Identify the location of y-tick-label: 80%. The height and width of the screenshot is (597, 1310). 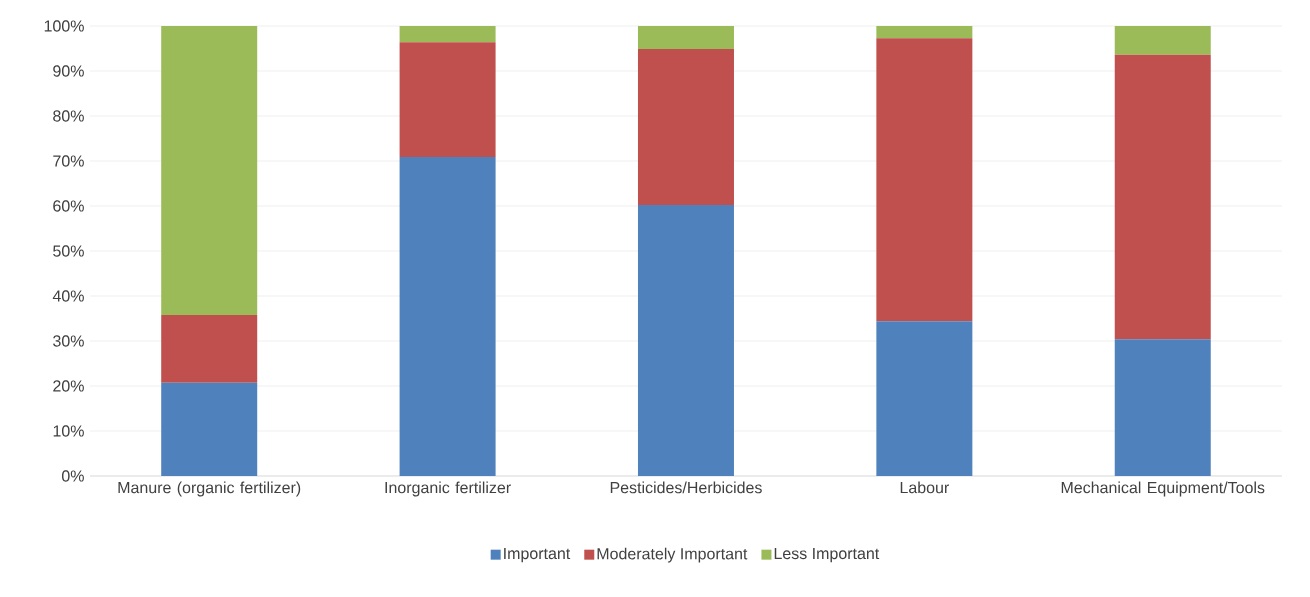
(68, 116).